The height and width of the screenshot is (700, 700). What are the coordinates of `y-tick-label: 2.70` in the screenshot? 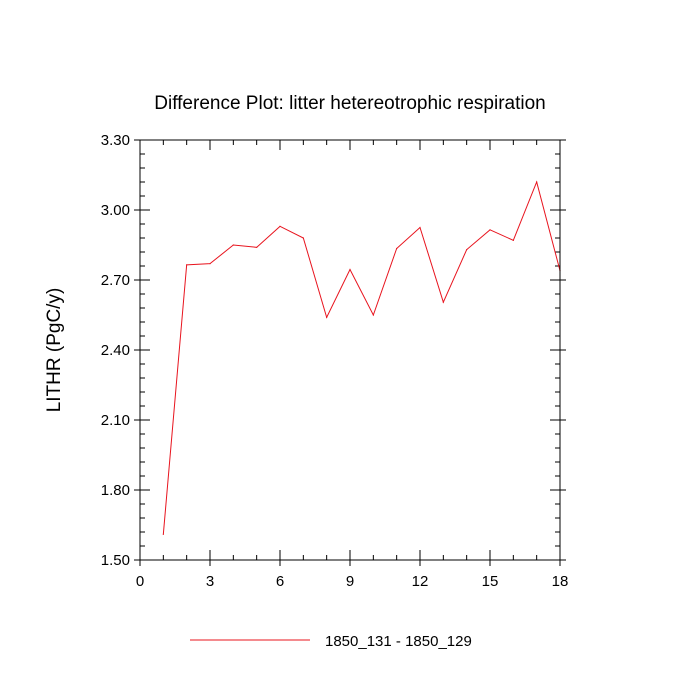 It's located at (115, 280).